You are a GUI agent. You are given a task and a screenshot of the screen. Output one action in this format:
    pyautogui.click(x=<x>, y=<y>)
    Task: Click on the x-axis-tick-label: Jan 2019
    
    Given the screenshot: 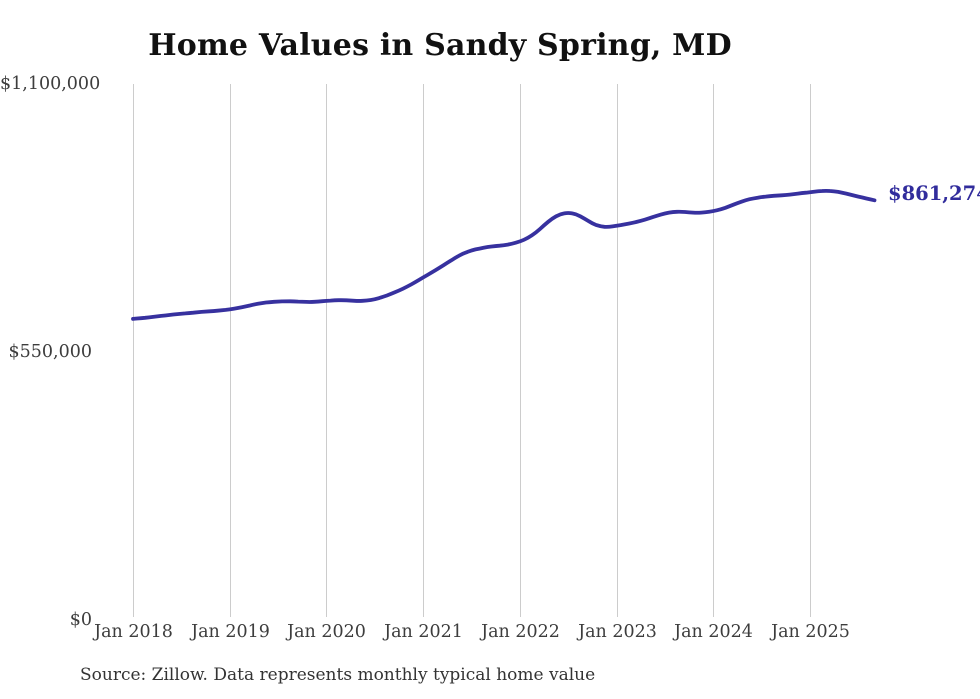 What is the action you would take?
    pyautogui.click(x=230, y=632)
    